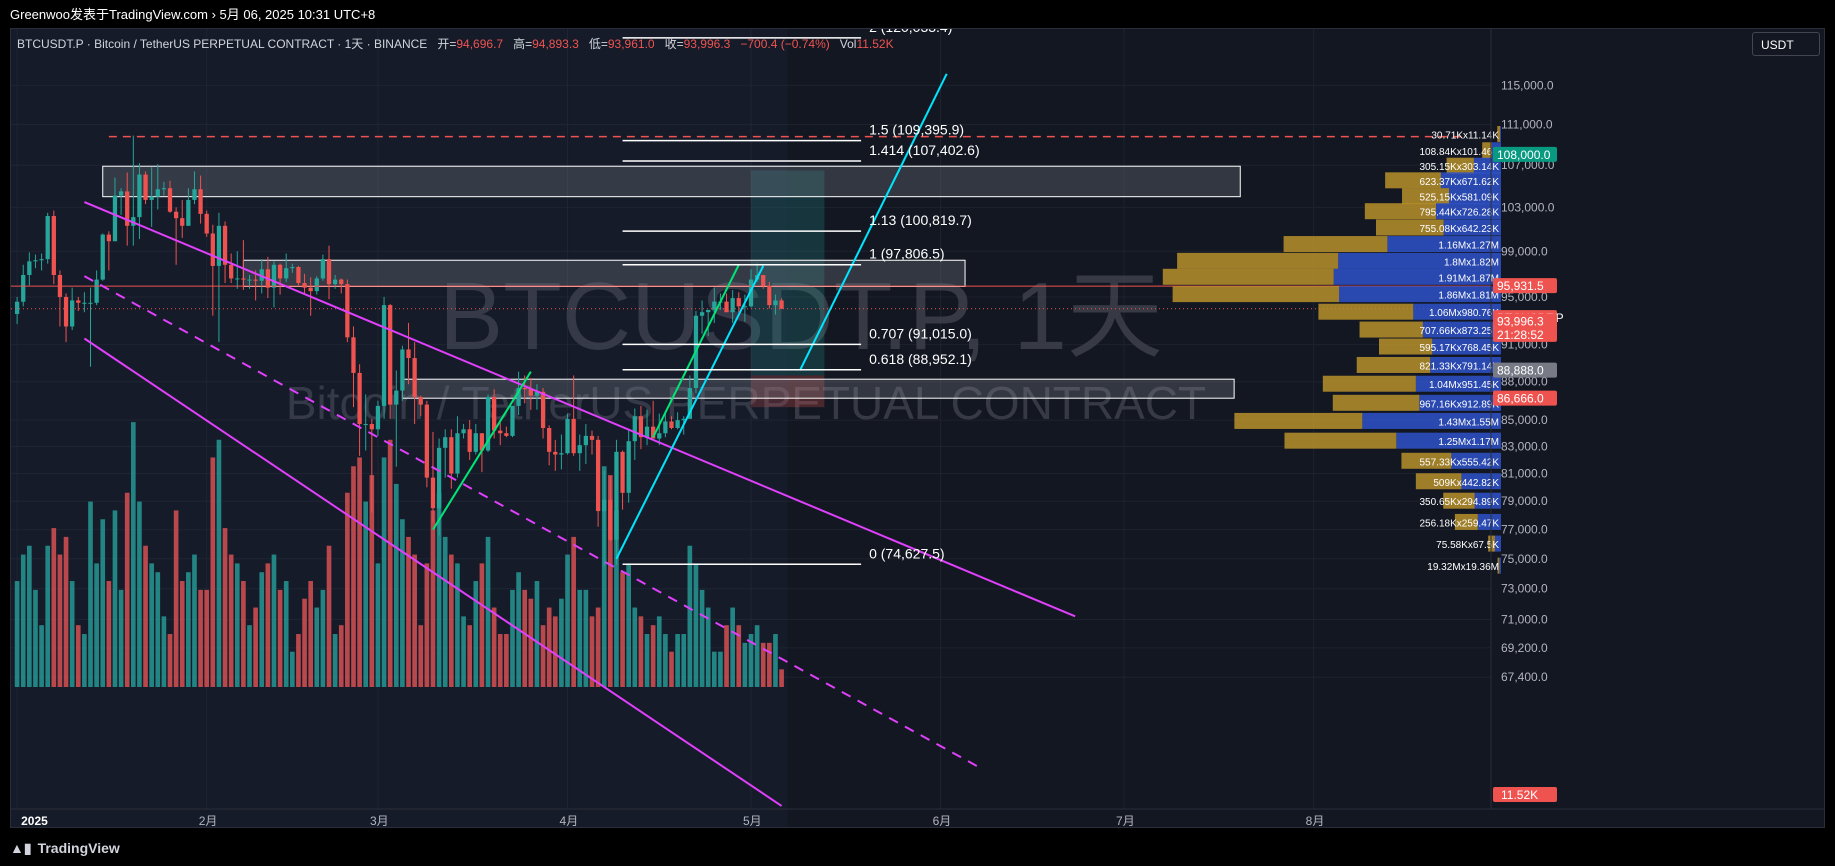 The width and height of the screenshot is (1835, 866). Describe the element at coordinates (1524, 447) in the screenshot. I see `price-axis-label: 83,000.0` at that location.